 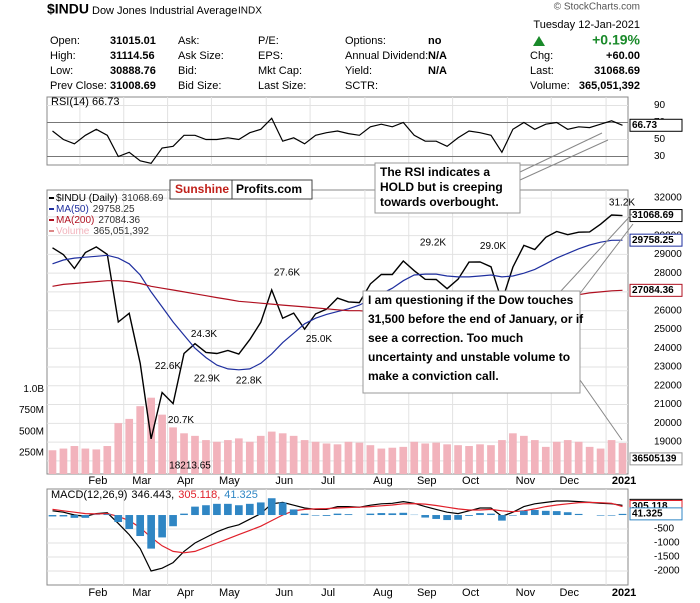 I want to click on change-pct: +0.19%, so click(x=616, y=40).